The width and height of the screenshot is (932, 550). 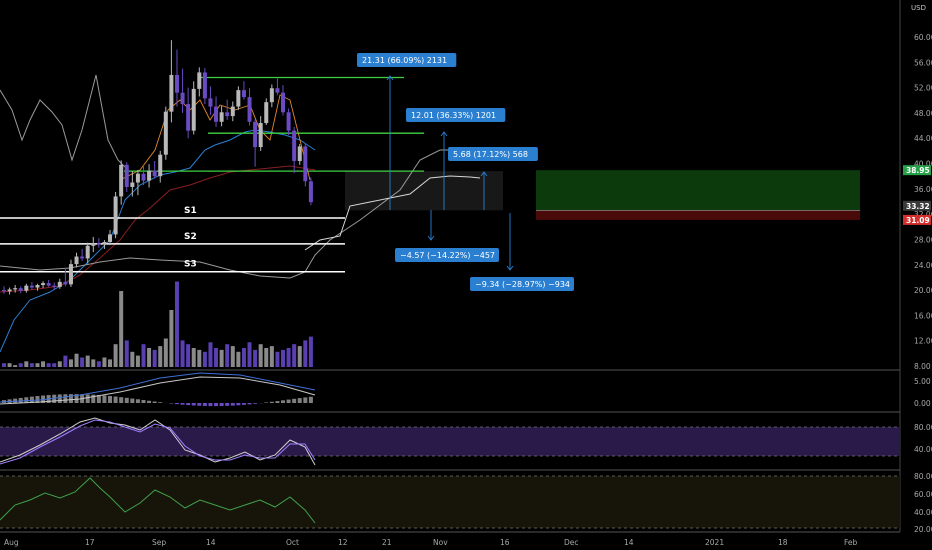 I want to click on measure-label: −9.34 (−28.97%) −934, so click(x=522, y=284).